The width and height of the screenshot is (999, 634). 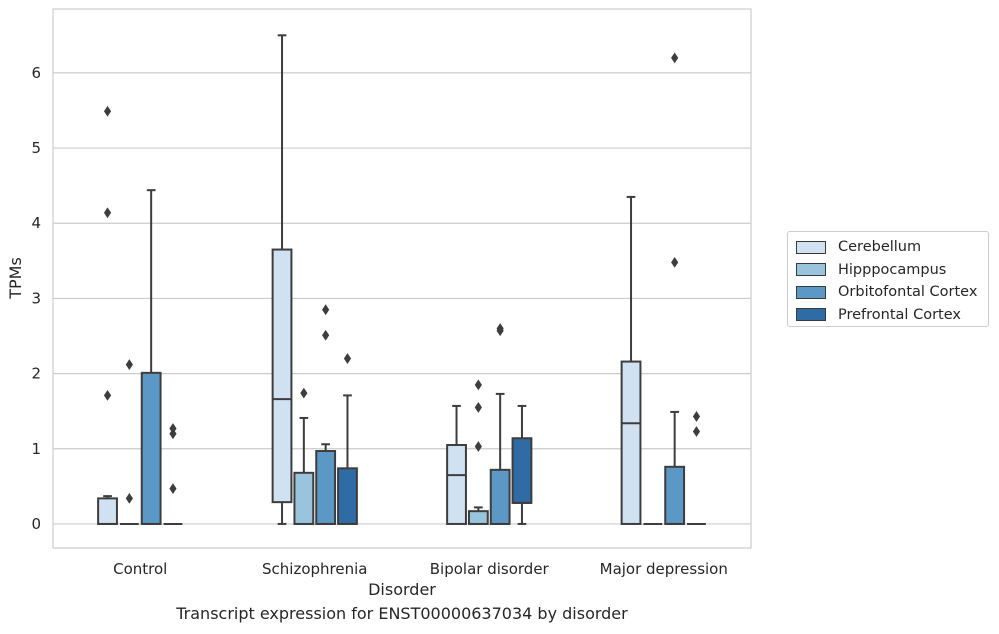 I want to click on y-tick-label: 4, so click(x=36, y=223).